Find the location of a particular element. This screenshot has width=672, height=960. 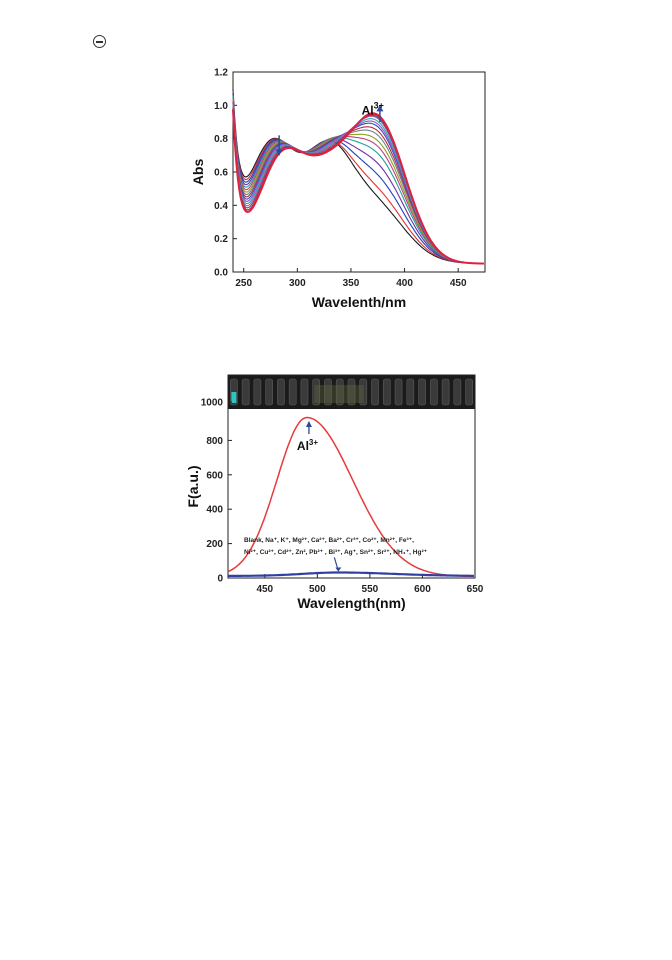

fl-y-tick-label: 800 is located at coordinates (214, 441).